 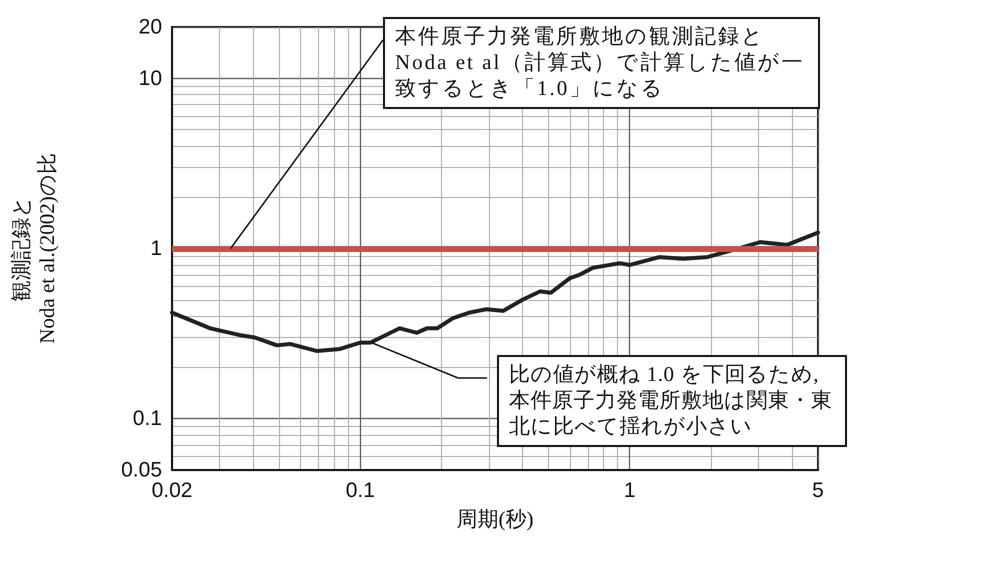 I want to click on x-axis-title: 周期(秒), so click(x=495, y=519).